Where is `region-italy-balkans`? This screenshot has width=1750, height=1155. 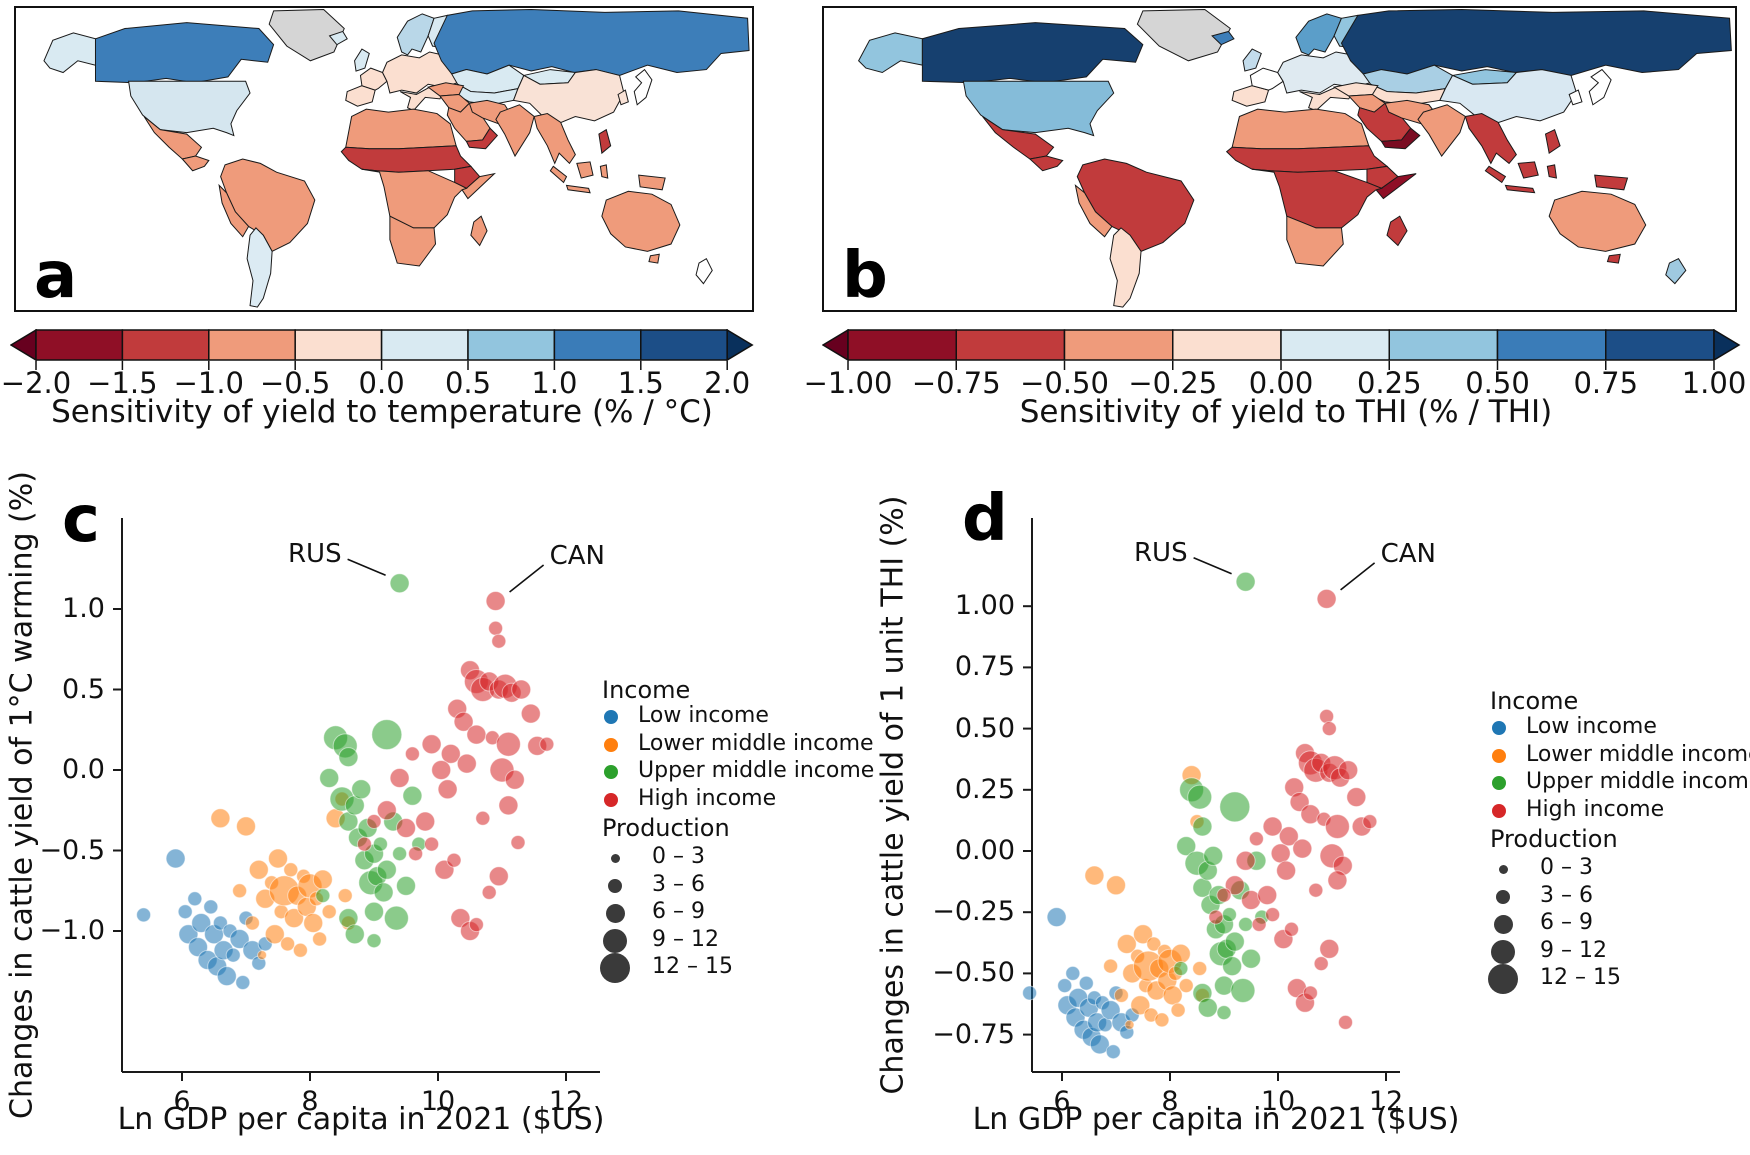
region-italy-balkans is located at coordinates (422, 98).